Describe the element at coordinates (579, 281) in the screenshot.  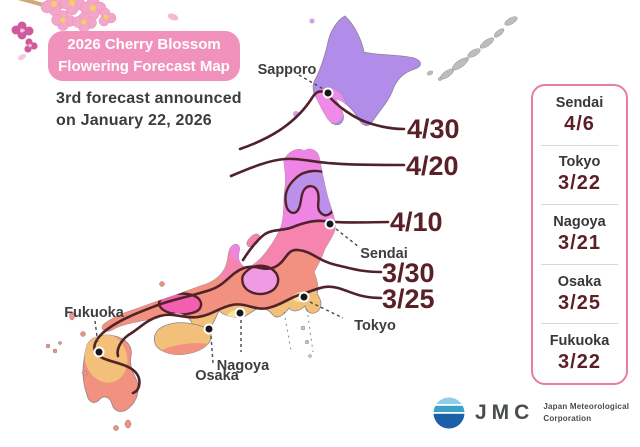
I see `forecast-city: Osaka` at that location.